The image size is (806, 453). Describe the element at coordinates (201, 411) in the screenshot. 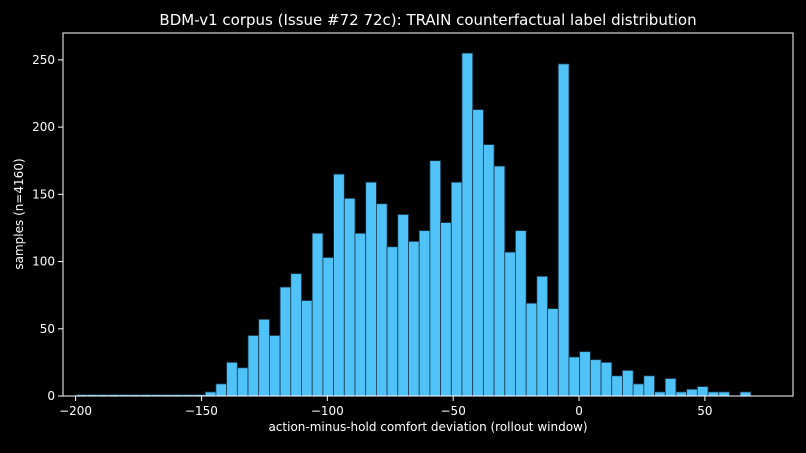

I see `x-tick-label: −150` at that location.